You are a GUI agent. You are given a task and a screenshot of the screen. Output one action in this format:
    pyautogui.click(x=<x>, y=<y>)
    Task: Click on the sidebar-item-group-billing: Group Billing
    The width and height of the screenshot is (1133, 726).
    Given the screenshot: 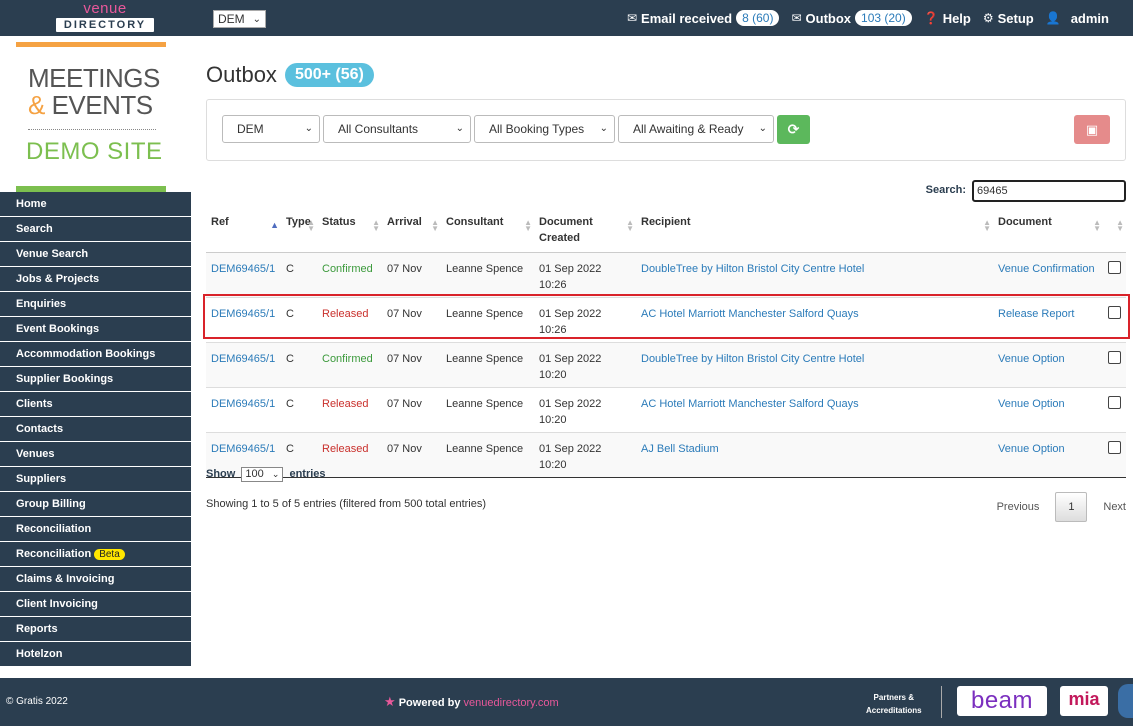 What is the action you would take?
    pyautogui.click(x=95, y=504)
    